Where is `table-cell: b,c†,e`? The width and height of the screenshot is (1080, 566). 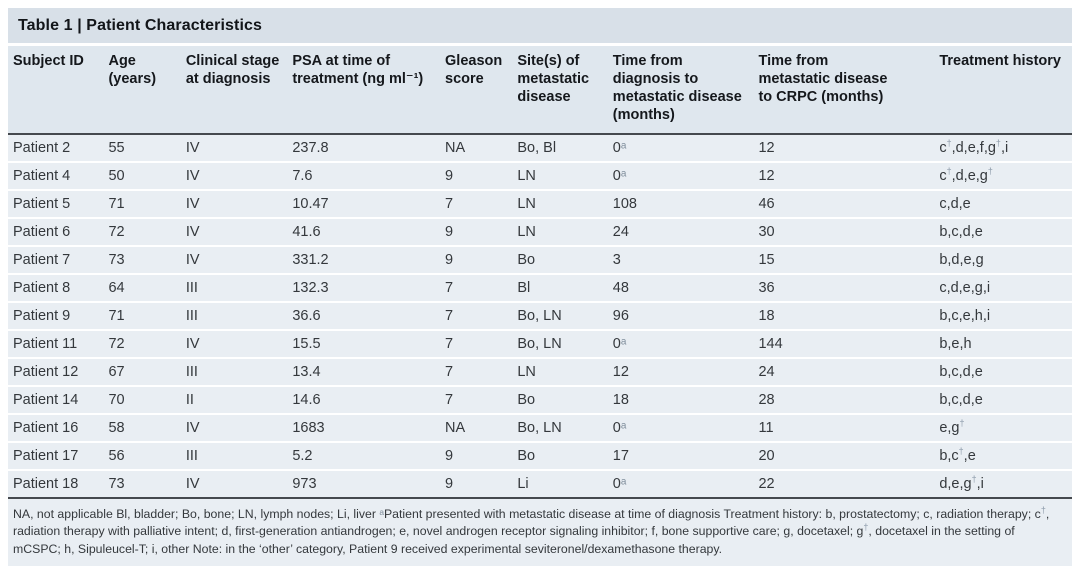 table-cell: b,c†,e is located at coordinates (1005, 456).